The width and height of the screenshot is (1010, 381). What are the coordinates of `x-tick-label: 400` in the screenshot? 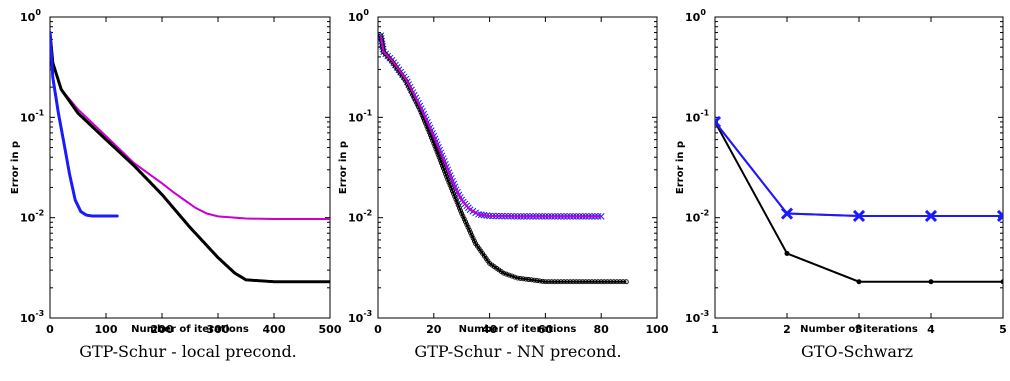 It's located at (274, 329).